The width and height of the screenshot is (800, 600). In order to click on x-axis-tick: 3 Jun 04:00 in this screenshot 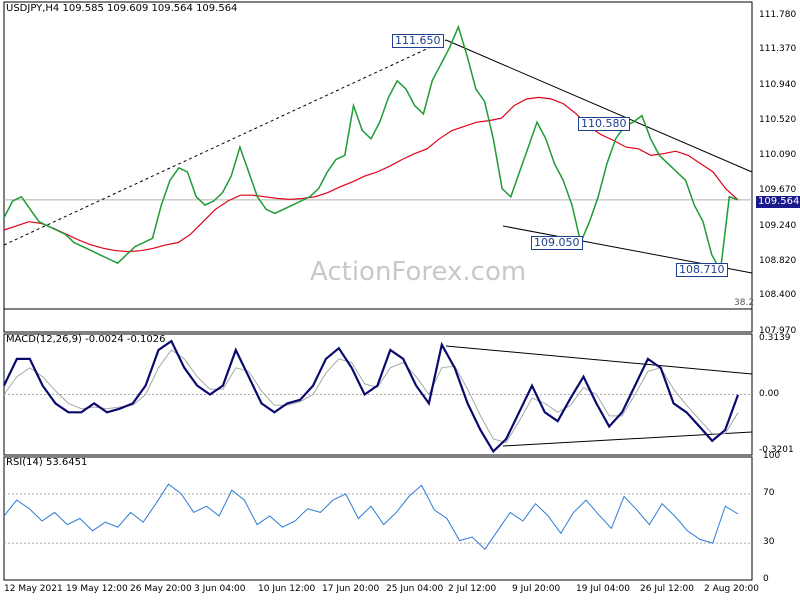, I will do `click(220, 589)`.